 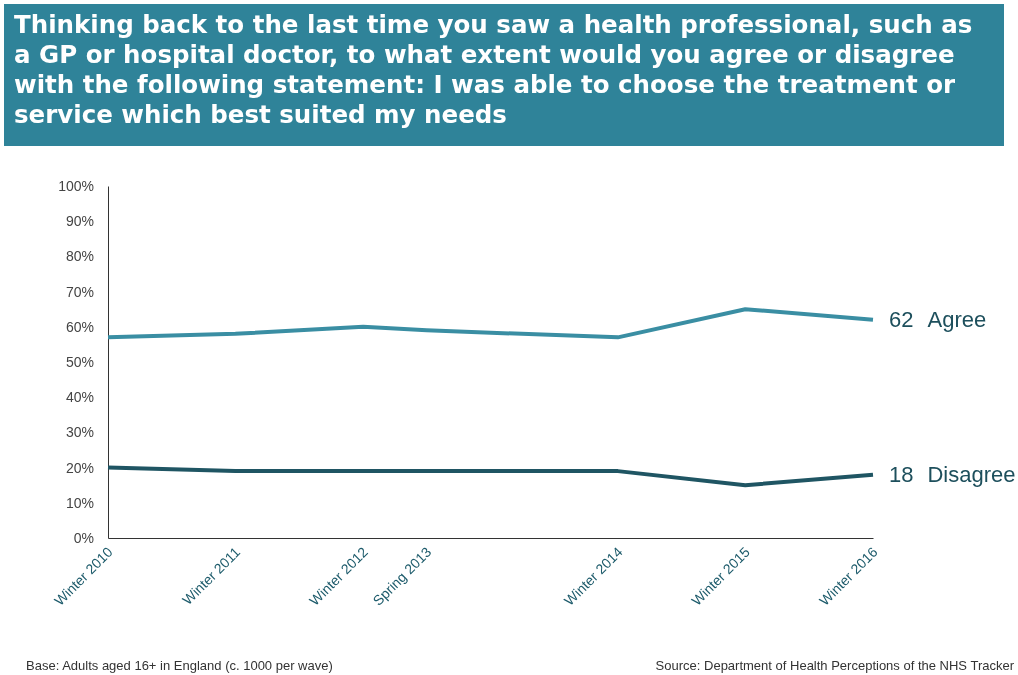 I want to click on text: Base: Adults aged 16+ in England (c. 1000 per wave), so click(x=179, y=665).